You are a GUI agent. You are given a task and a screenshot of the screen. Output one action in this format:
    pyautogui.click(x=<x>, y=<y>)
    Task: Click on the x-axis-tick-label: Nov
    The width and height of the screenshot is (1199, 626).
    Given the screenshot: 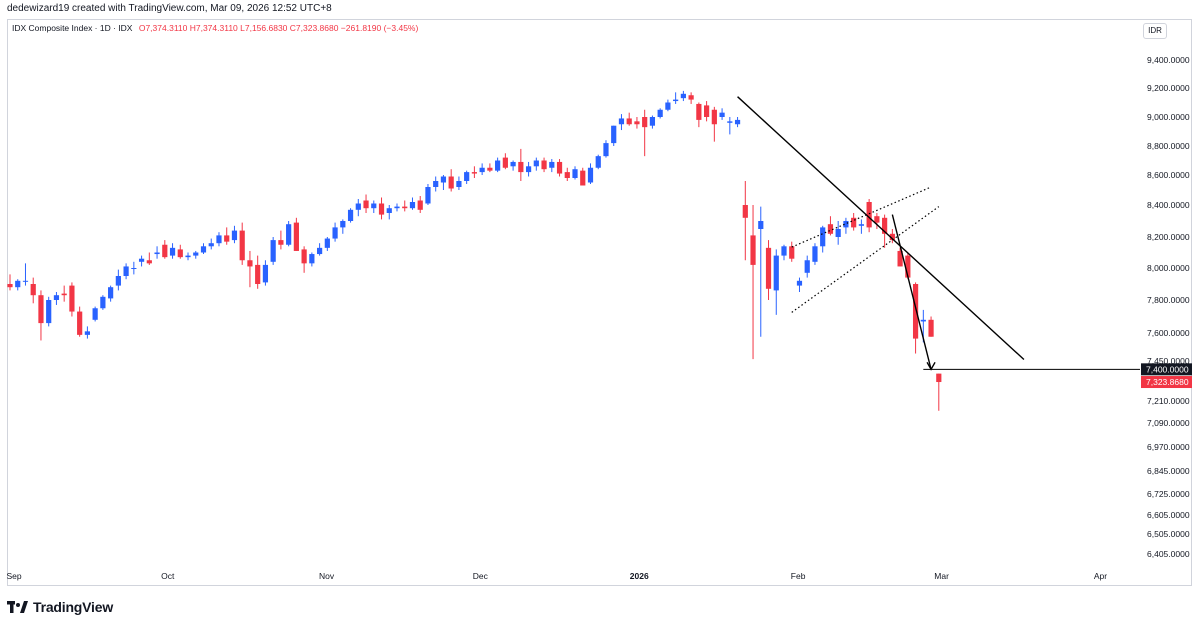 What is the action you would take?
    pyautogui.click(x=327, y=576)
    